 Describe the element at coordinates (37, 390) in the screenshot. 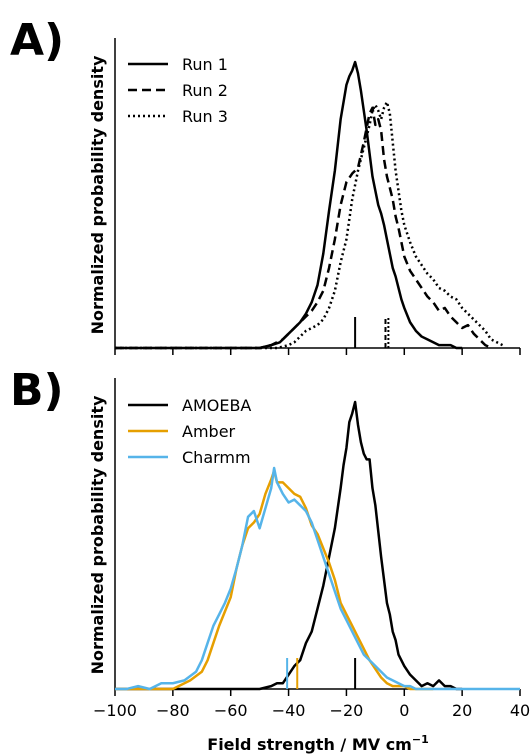

I see `panel-b-label: B)` at that location.